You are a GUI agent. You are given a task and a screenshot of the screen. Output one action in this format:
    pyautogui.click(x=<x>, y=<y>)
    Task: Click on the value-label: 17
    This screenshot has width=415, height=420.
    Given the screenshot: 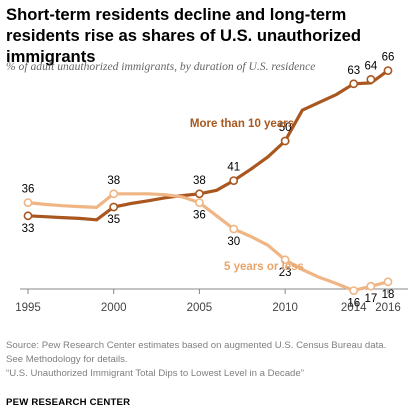 What is the action you would take?
    pyautogui.click(x=370, y=299)
    